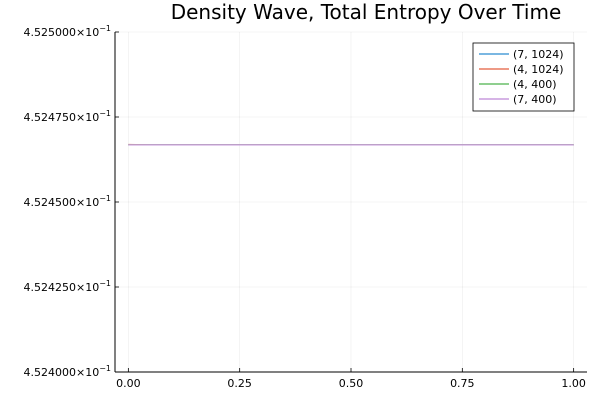  What do you see at coordinates (351, 383) in the screenshot?
I see `x-tick-label-2: 0.50` at bounding box center [351, 383].